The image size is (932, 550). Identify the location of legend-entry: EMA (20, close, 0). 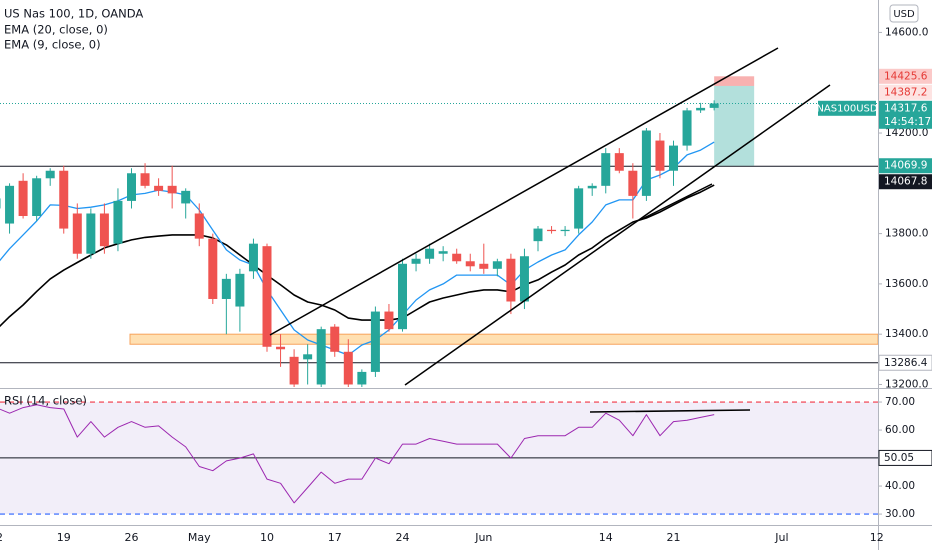
(56, 30).